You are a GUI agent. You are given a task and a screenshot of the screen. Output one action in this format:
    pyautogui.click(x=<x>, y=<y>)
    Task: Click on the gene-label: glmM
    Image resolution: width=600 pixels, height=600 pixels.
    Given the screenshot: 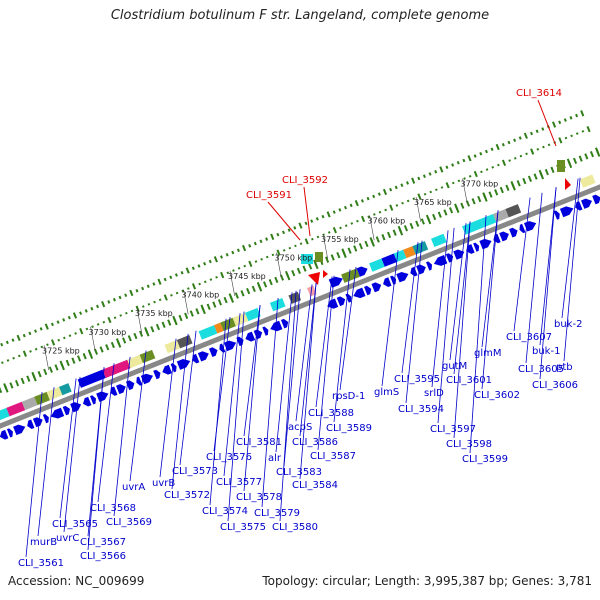 What is the action you would take?
    pyautogui.click(x=488, y=353)
    